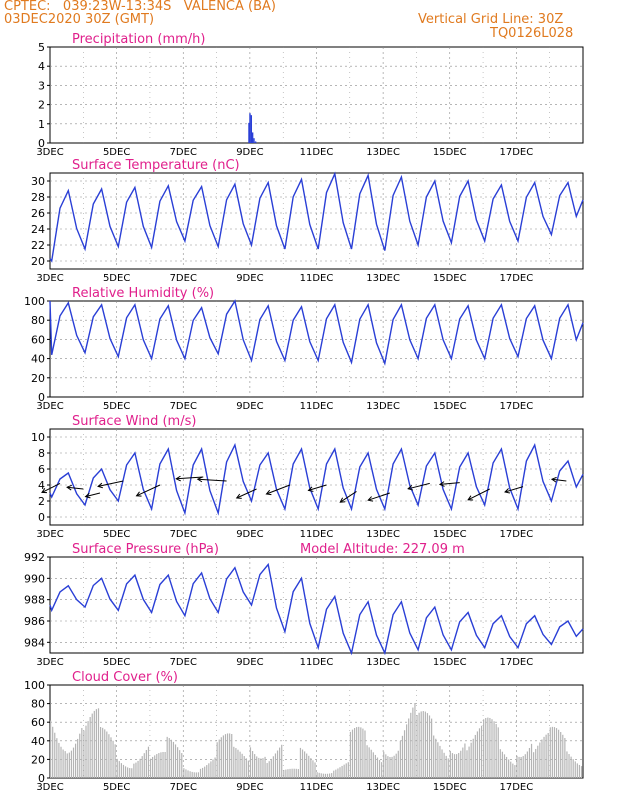  Describe the element at coordinates (34, 621) in the screenshot. I see `y-tick-label: 986` at that location.